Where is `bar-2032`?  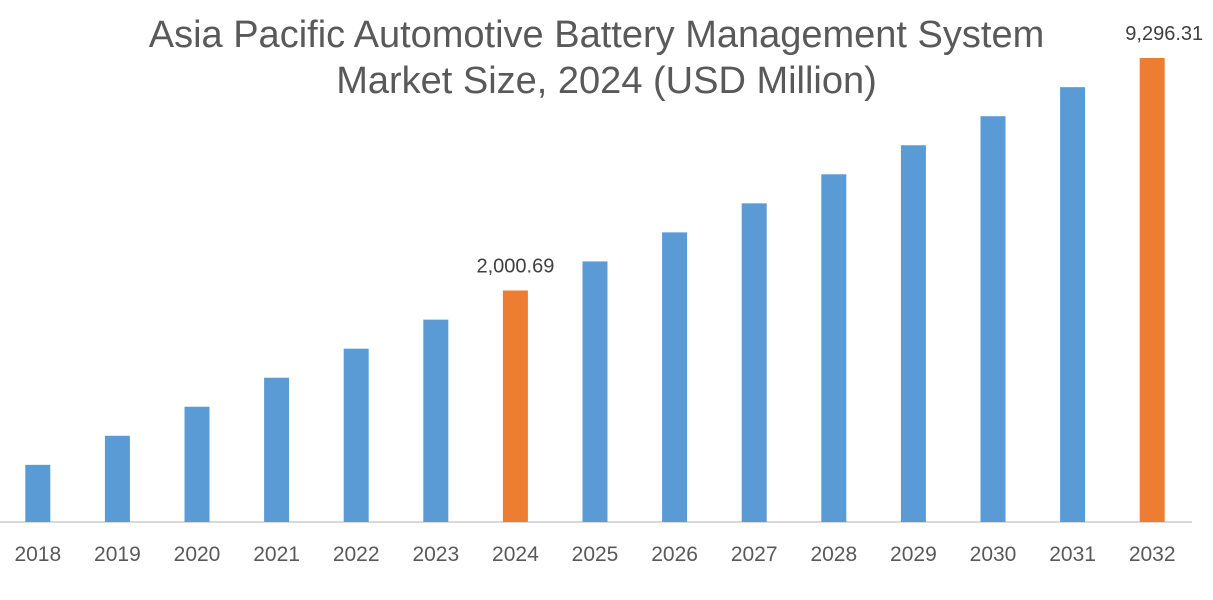 bar-2032 is located at coordinates (1152, 290).